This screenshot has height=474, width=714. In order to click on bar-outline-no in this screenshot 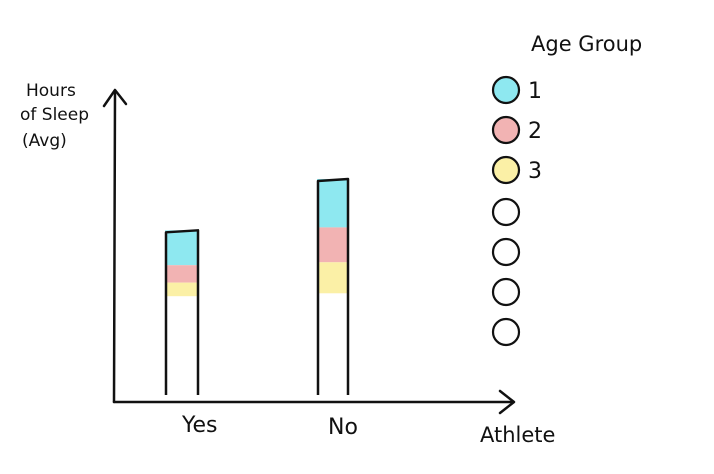, I will do `click(333, 286)`.